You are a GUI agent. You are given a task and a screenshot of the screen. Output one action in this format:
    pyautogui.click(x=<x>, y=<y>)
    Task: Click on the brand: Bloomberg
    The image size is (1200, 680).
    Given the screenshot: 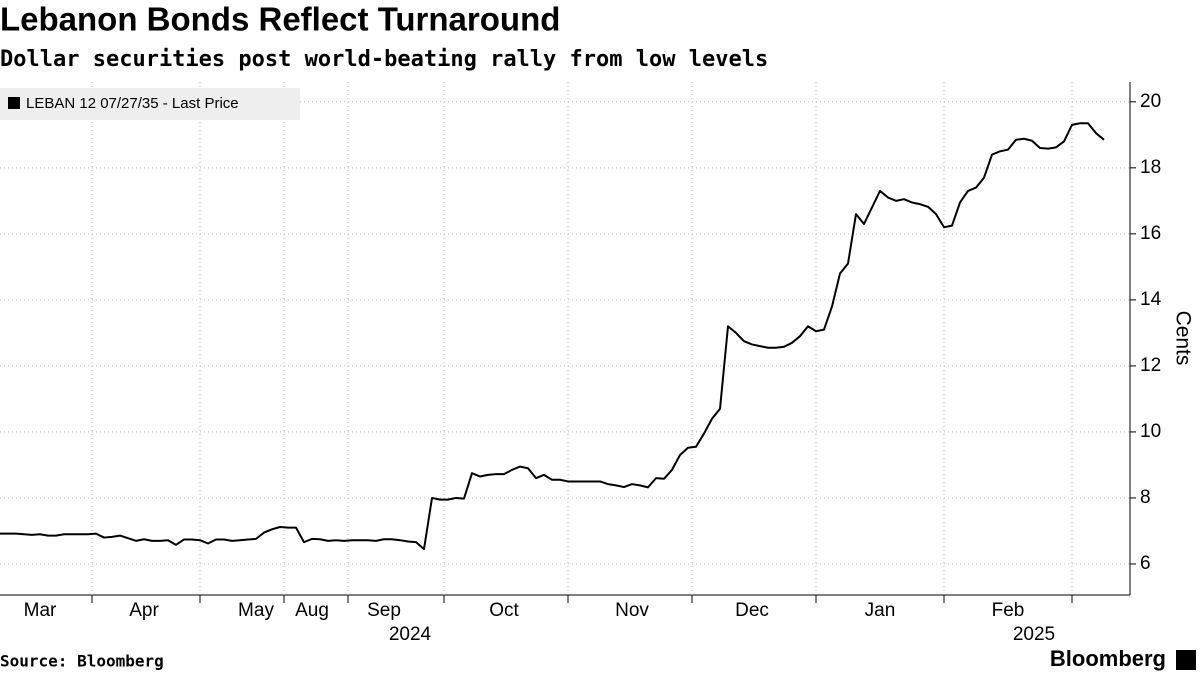 What is the action you would take?
    pyautogui.click(x=1108, y=658)
    